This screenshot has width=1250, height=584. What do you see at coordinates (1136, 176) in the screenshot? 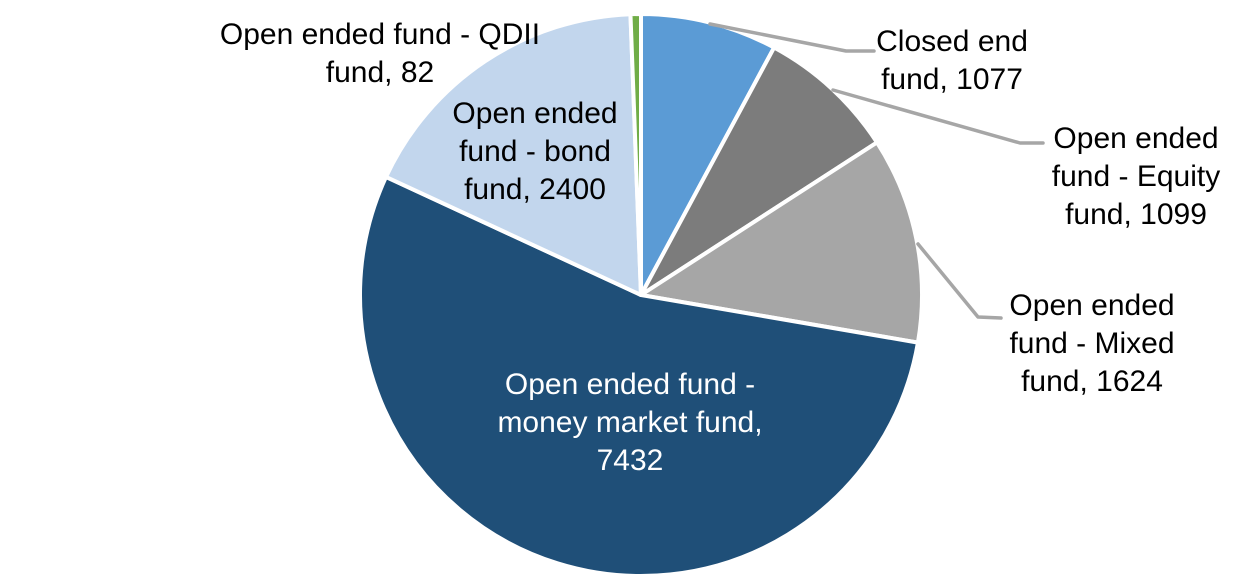
I see `callout-line: fund - Equity` at bounding box center [1136, 176].